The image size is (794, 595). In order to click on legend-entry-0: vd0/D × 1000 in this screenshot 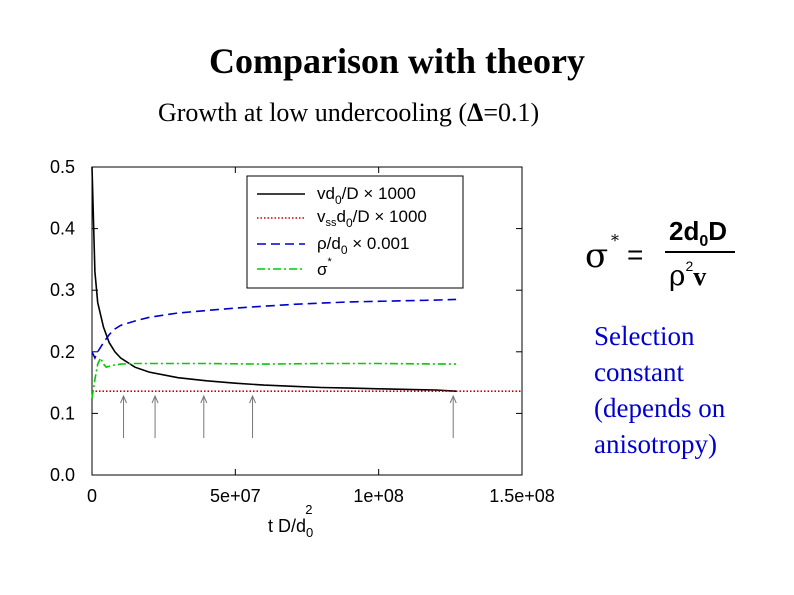, I will do `click(366, 195)`.